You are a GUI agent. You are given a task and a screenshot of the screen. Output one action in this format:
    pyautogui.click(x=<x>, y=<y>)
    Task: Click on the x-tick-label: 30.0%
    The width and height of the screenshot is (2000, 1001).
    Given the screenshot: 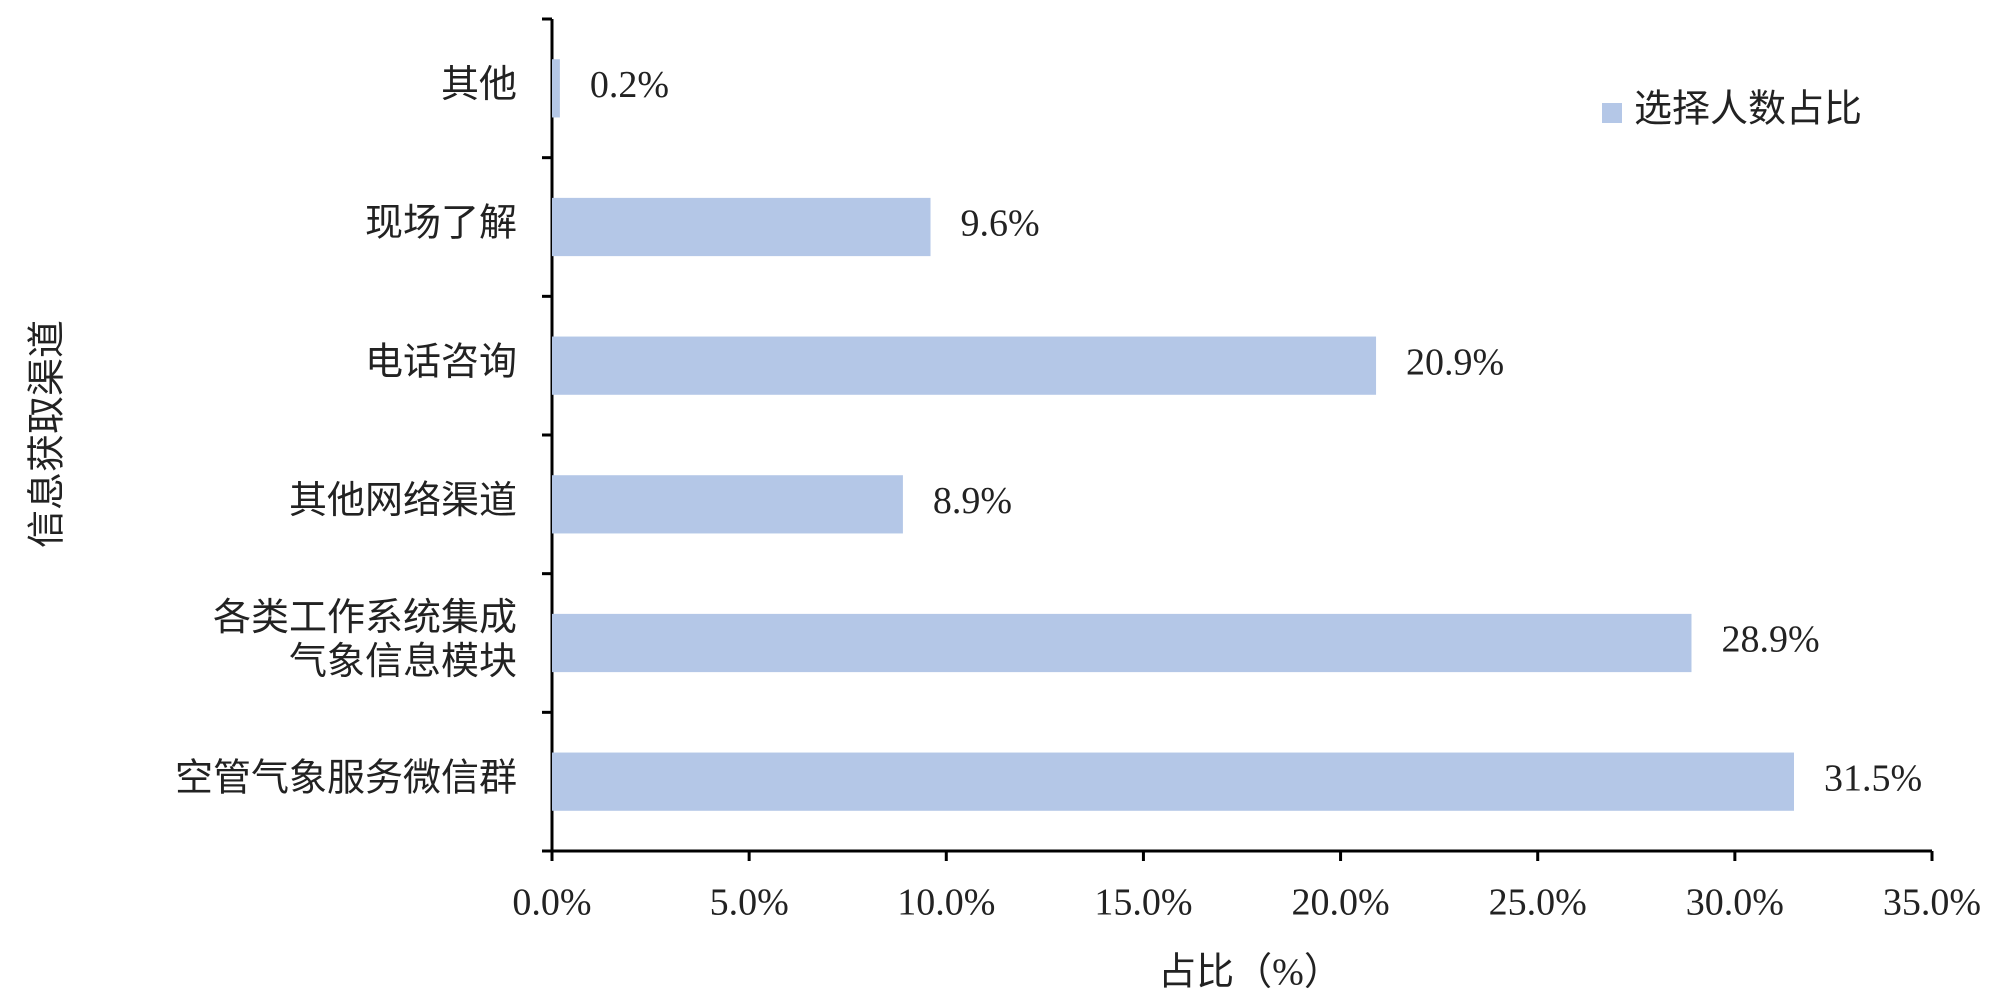 What is the action you would take?
    pyautogui.click(x=1735, y=903)
    